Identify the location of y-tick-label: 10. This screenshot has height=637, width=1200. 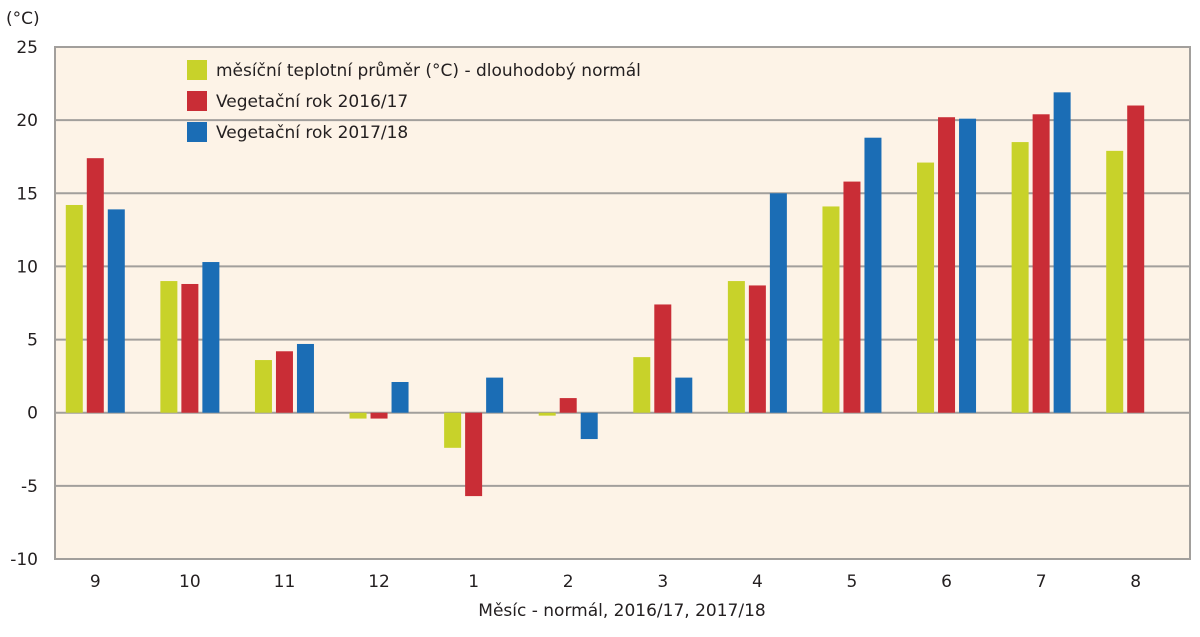
(27, 267).